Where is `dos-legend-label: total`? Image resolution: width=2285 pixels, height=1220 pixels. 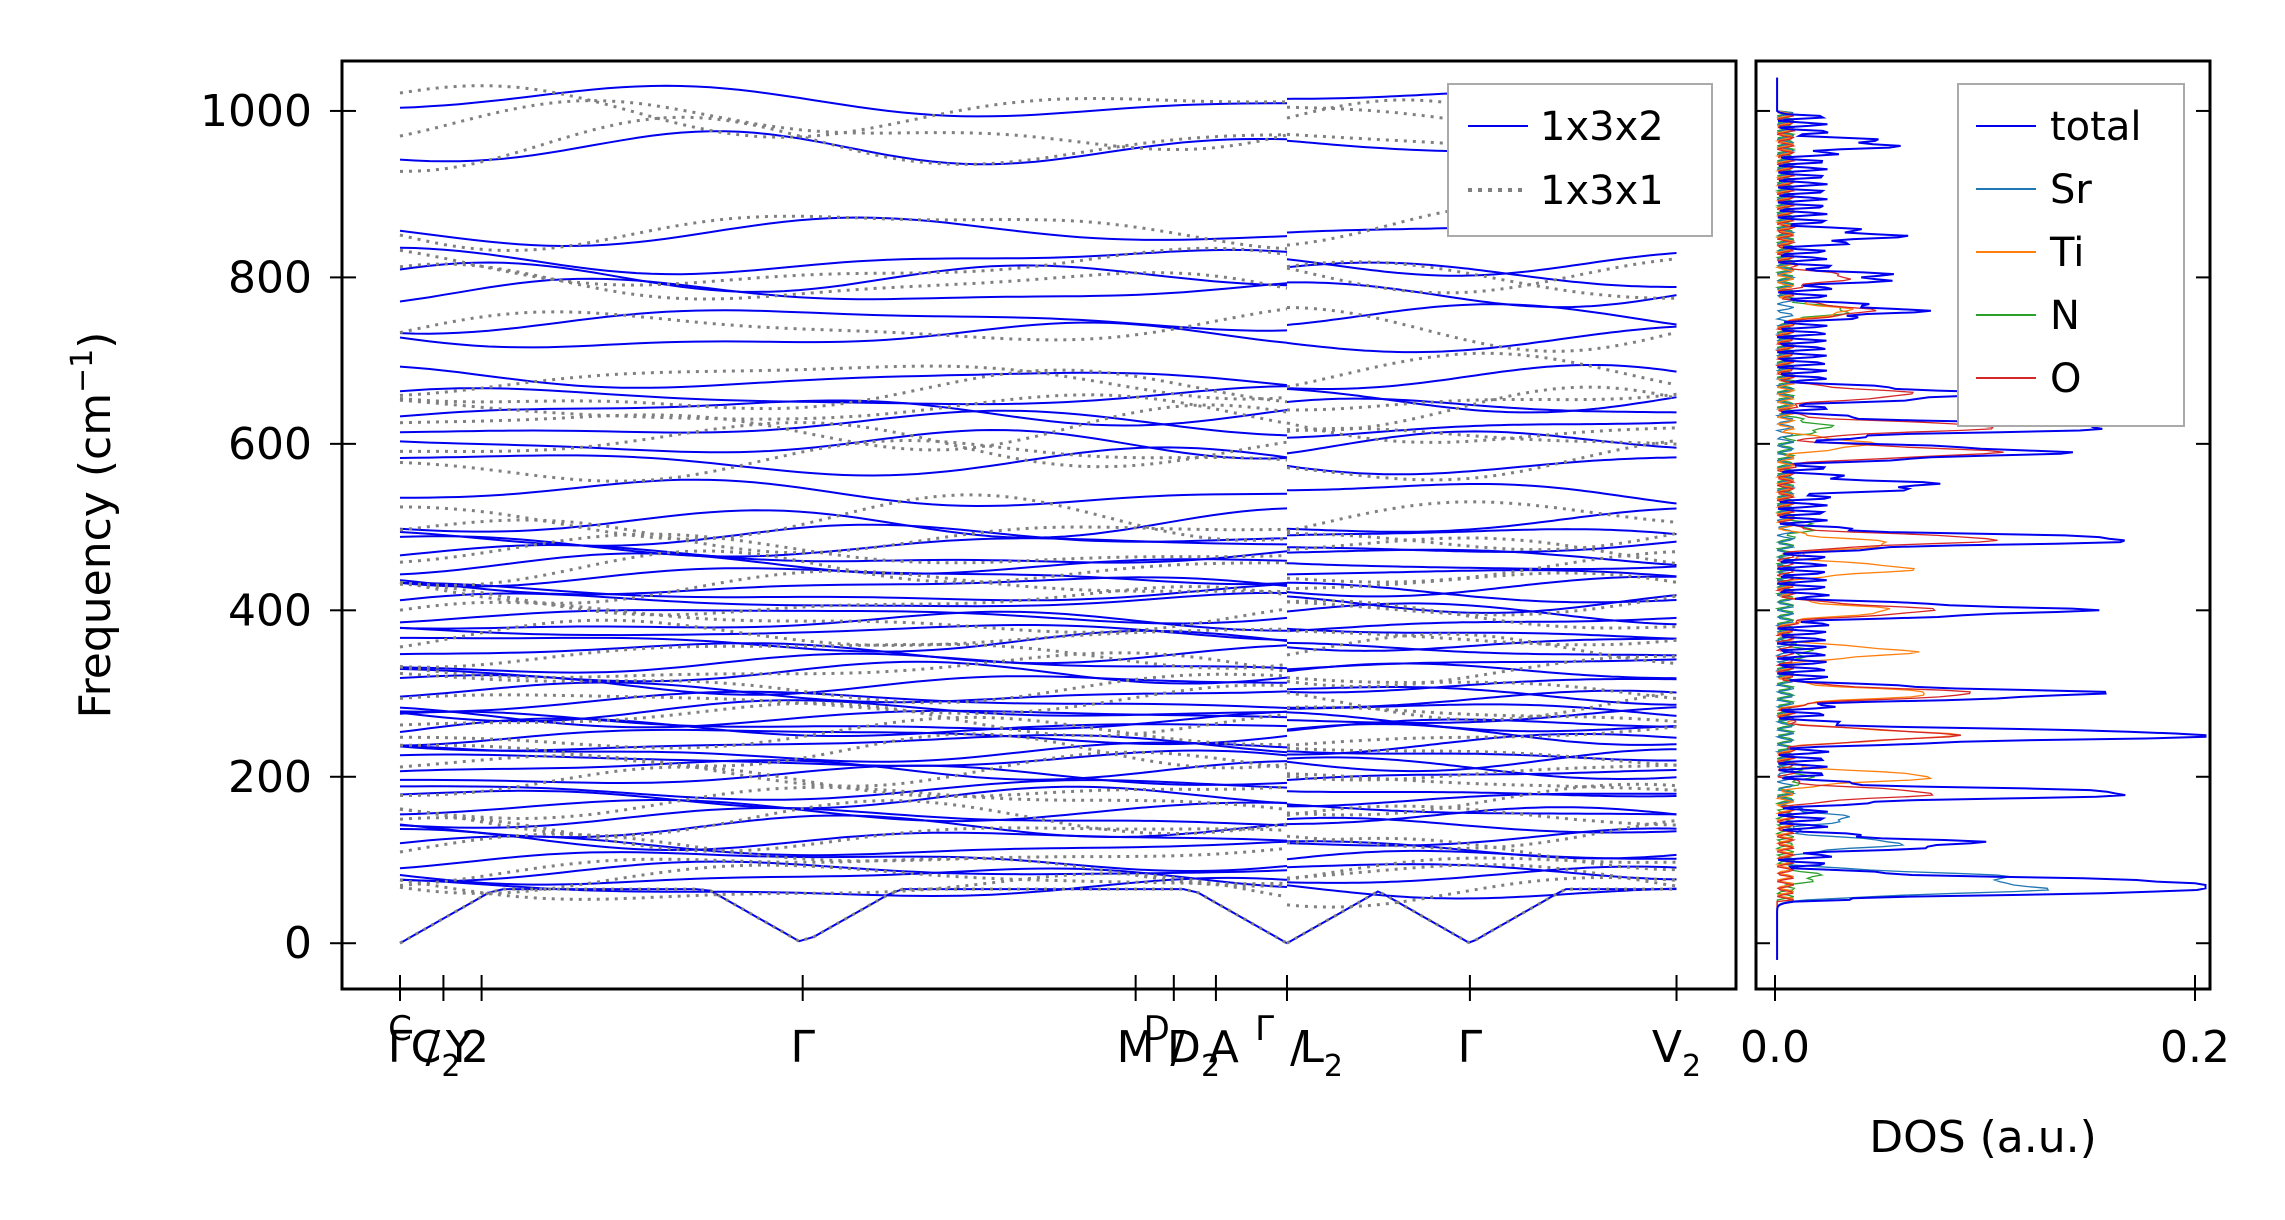 dos-legend-label: total is located at coordinates (2095, 127).